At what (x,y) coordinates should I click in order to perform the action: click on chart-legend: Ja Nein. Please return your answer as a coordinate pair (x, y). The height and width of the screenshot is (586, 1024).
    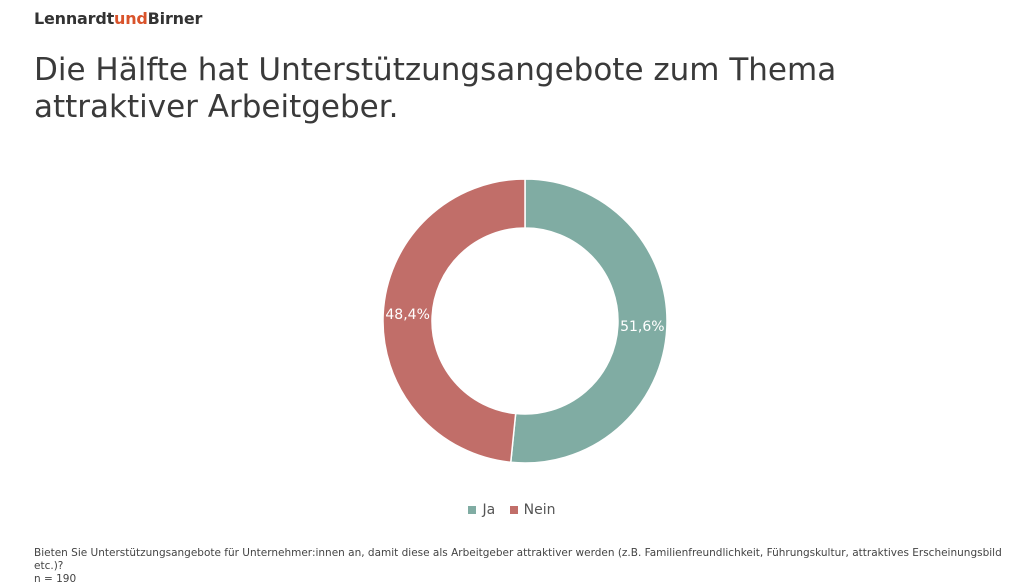
    Looking at the image, I should click on (512, 510).